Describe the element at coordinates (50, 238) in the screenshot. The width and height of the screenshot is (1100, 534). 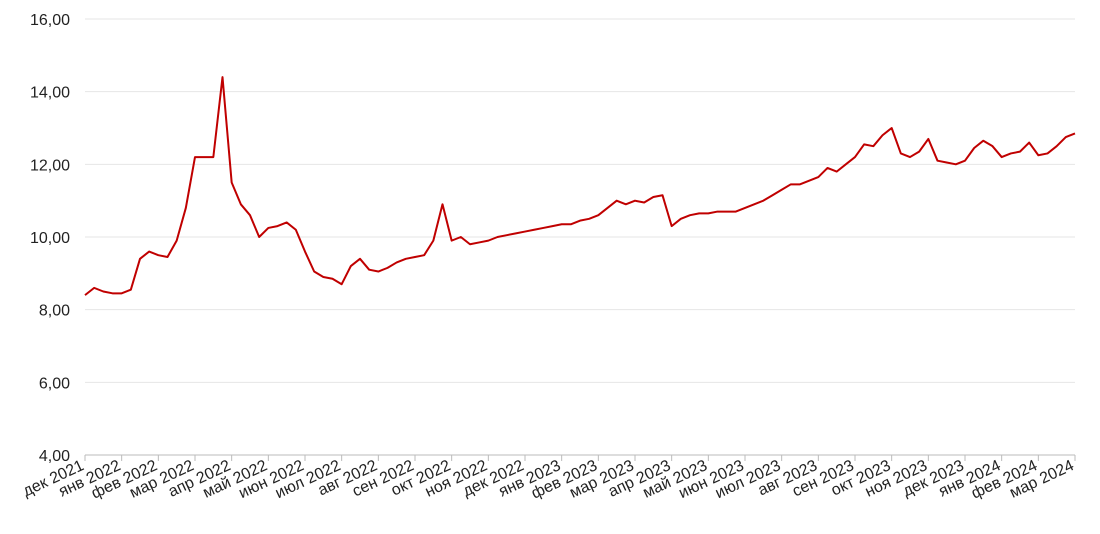
I see `y-tick-label: 10,00` at that location.